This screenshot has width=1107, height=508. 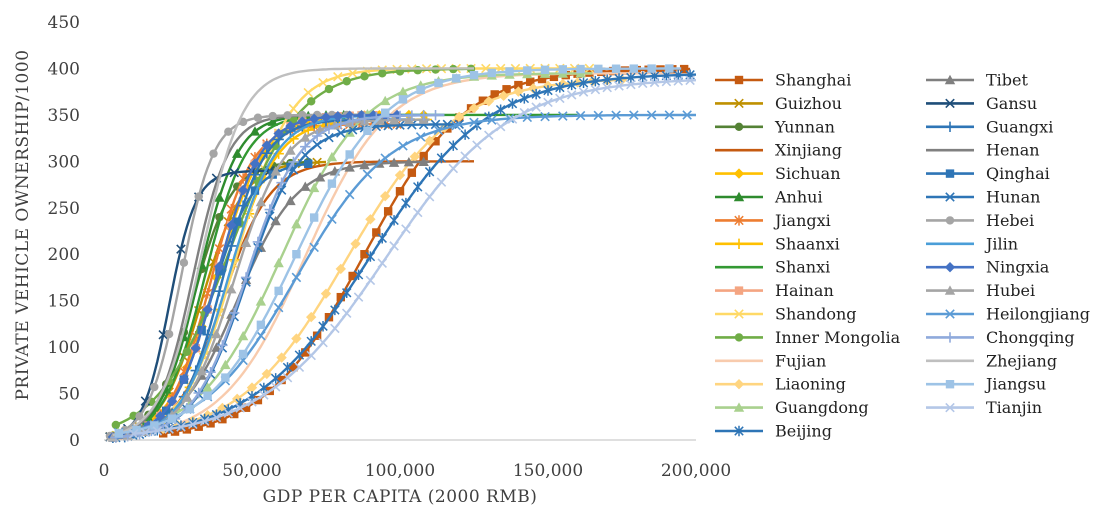 I want to click on legend-label: Shandong, so click(x=816, y=314).